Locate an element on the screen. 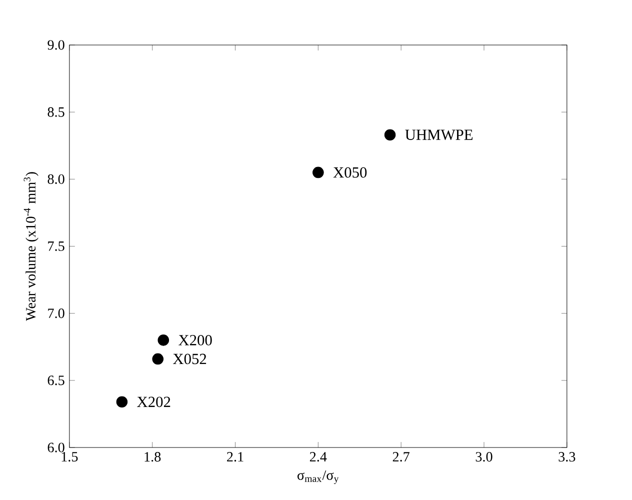 Image resolution: width=632 pixels, height=500 pixels. x-tick-label: 3.0 is located at coordinates (484, 457).